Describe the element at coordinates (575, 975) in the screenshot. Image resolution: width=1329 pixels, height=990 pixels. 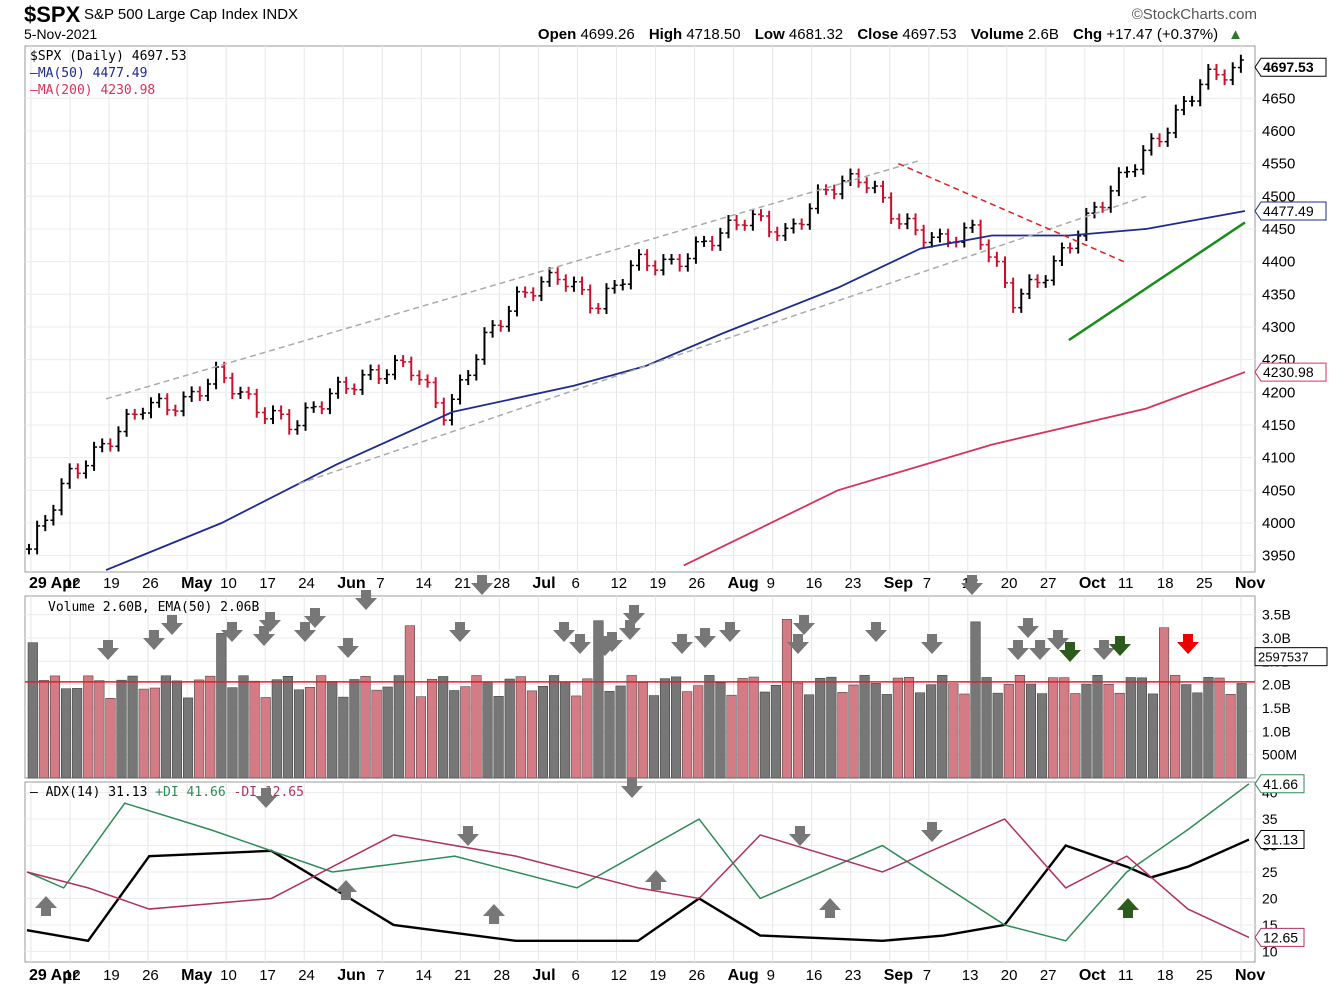
I see `x-tick-label-adx: 6` at that location.